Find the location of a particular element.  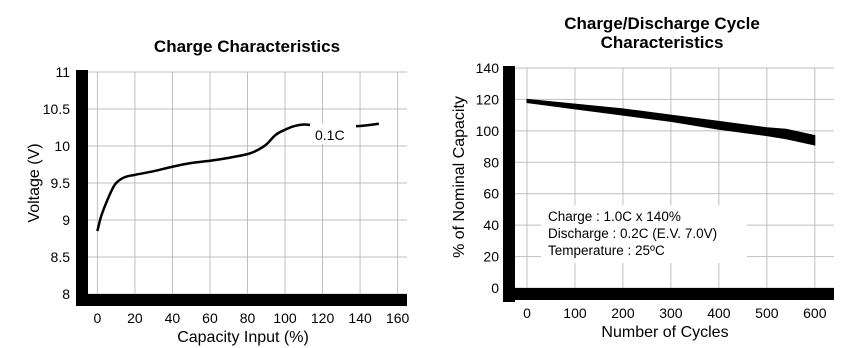

c2-title-line-1: Charge/Discharge Cycle is located at coordinates (662, 23).